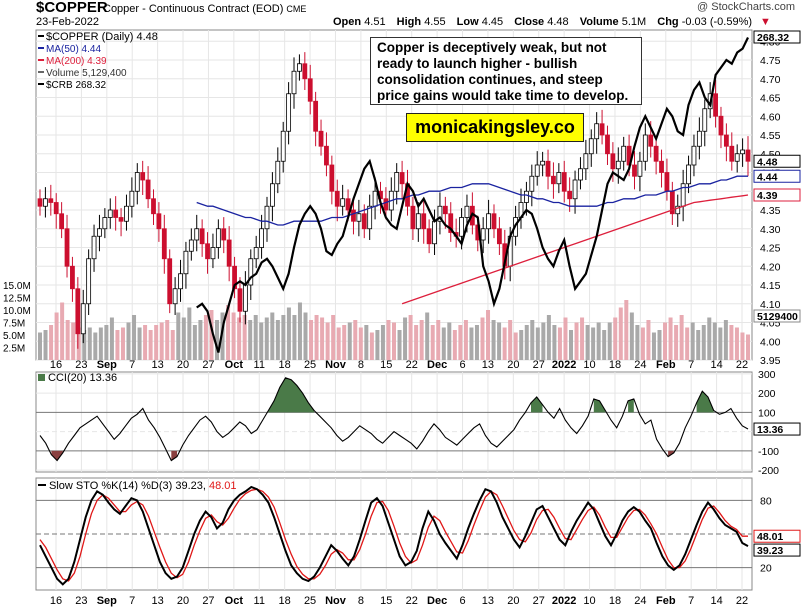 This screenshot has width=803, height=611. What do you see at coordinates (765, 22) in the screenshot?
I see `down-arrow-icon: ▼` at bounding box center [765, 22].